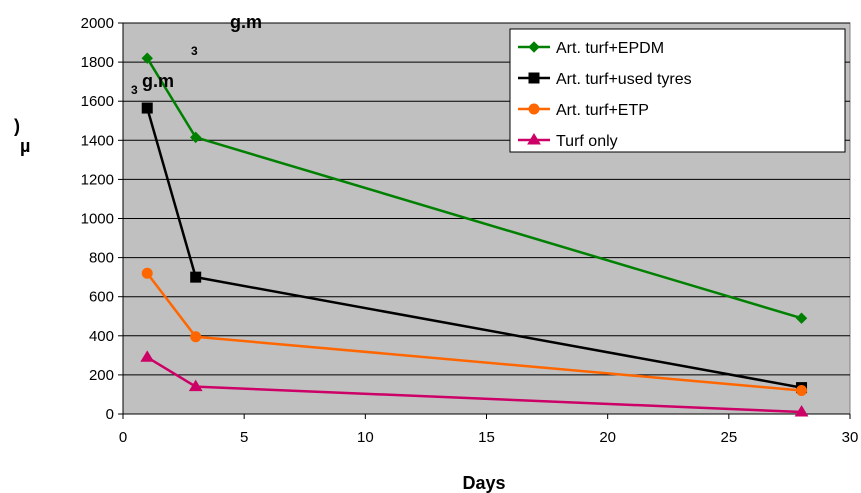 This screenshot has width=861, height=493. Describe the element at coordinates (483, 483) in the screenshot. I see `x-axis-title: Days` at that location.